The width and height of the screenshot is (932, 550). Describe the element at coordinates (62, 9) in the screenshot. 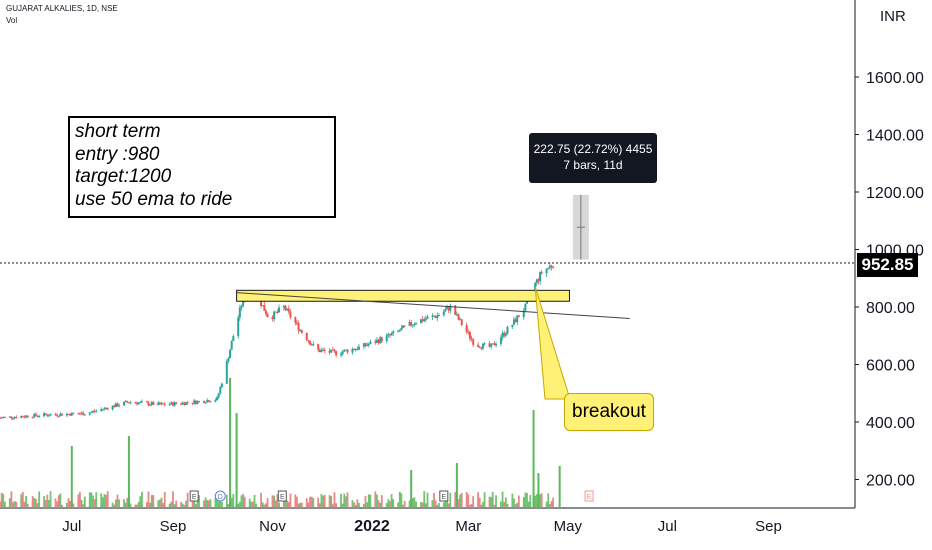

I see `symbol-title: GUJARAT ALKALIES, 1D, NSE` at that location.